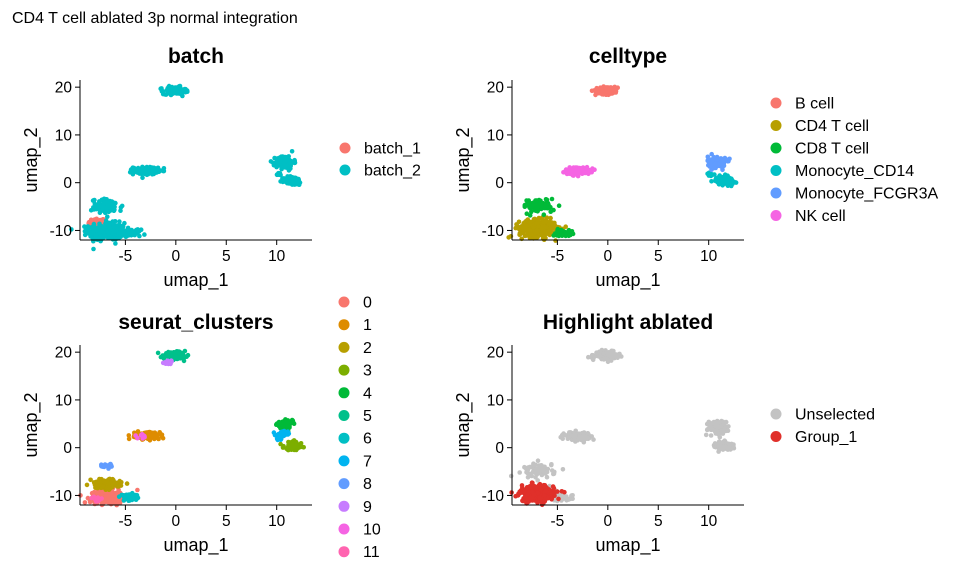 This screenshot has width=976, height=575. What do you see at coordinates (195, 322) in the screenshot?
I see `panel-title: seurat_clusters` at bounding box center [195, 322].